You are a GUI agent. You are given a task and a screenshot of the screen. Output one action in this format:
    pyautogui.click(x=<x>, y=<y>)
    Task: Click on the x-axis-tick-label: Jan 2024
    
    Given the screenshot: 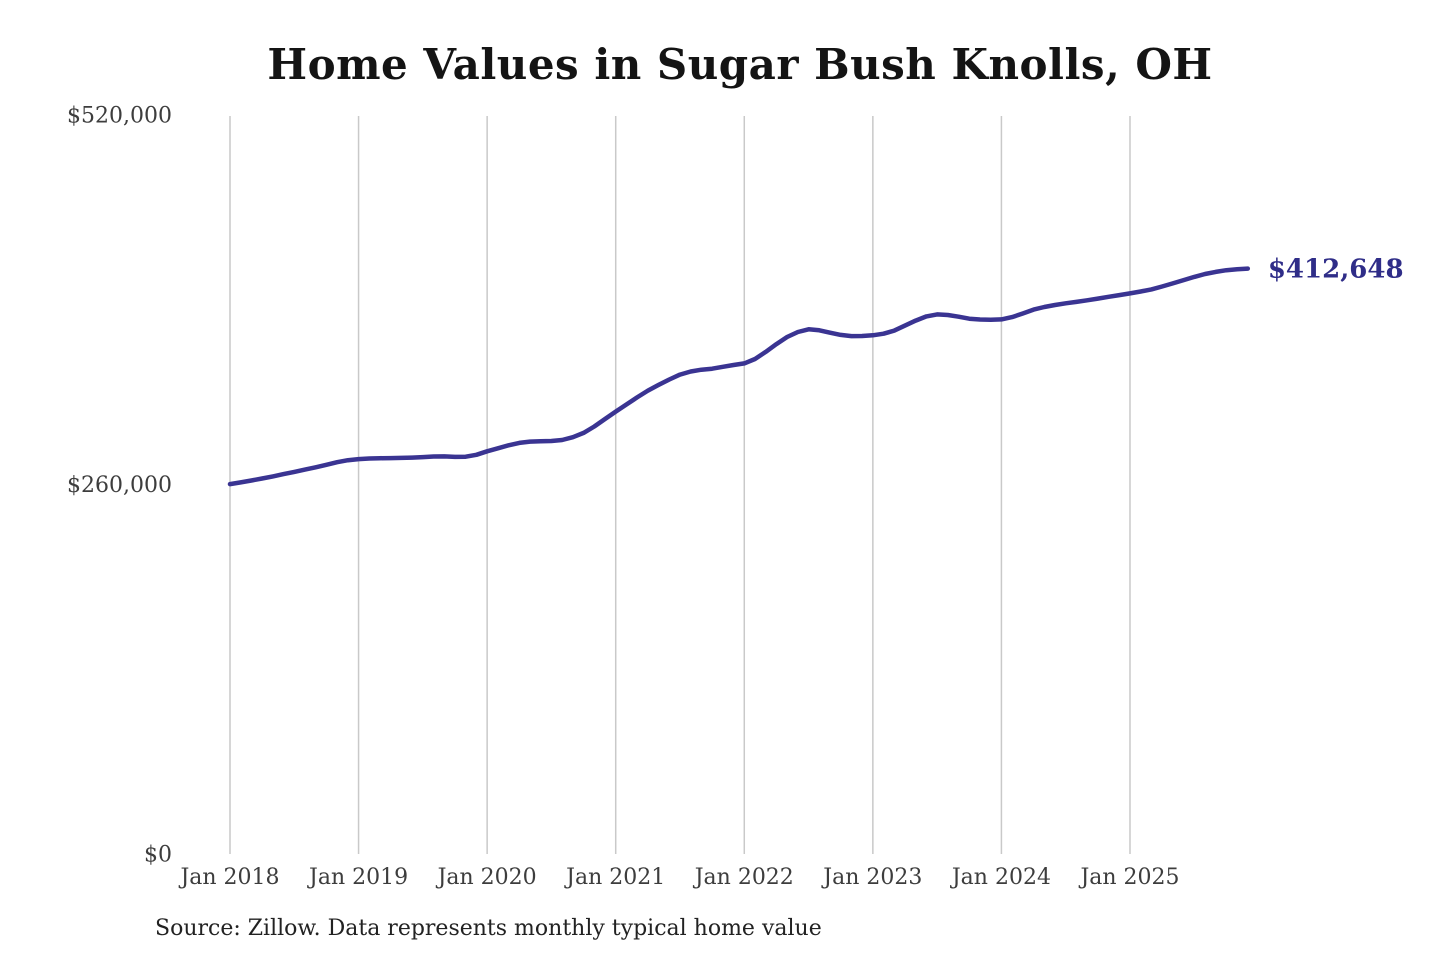 What is the action you would take?
    pyautogui.click(x=1000, y=877)
    